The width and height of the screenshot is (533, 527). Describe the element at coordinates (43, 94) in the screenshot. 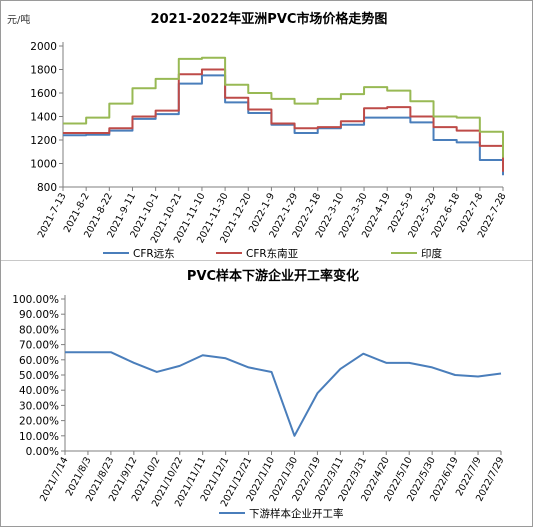

I see `y-tick-label: 1600` at that location.